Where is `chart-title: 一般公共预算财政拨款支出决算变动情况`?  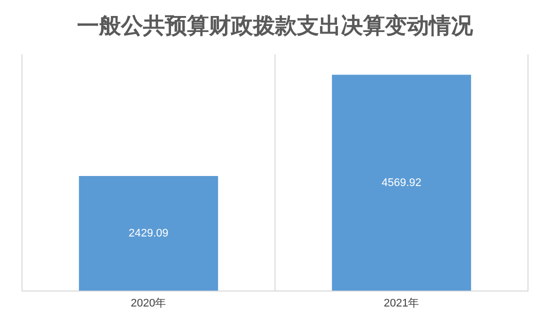
chart-title: 一般公共预算财政拨款支出决算变动情况 is located at coordinates (275, 25).